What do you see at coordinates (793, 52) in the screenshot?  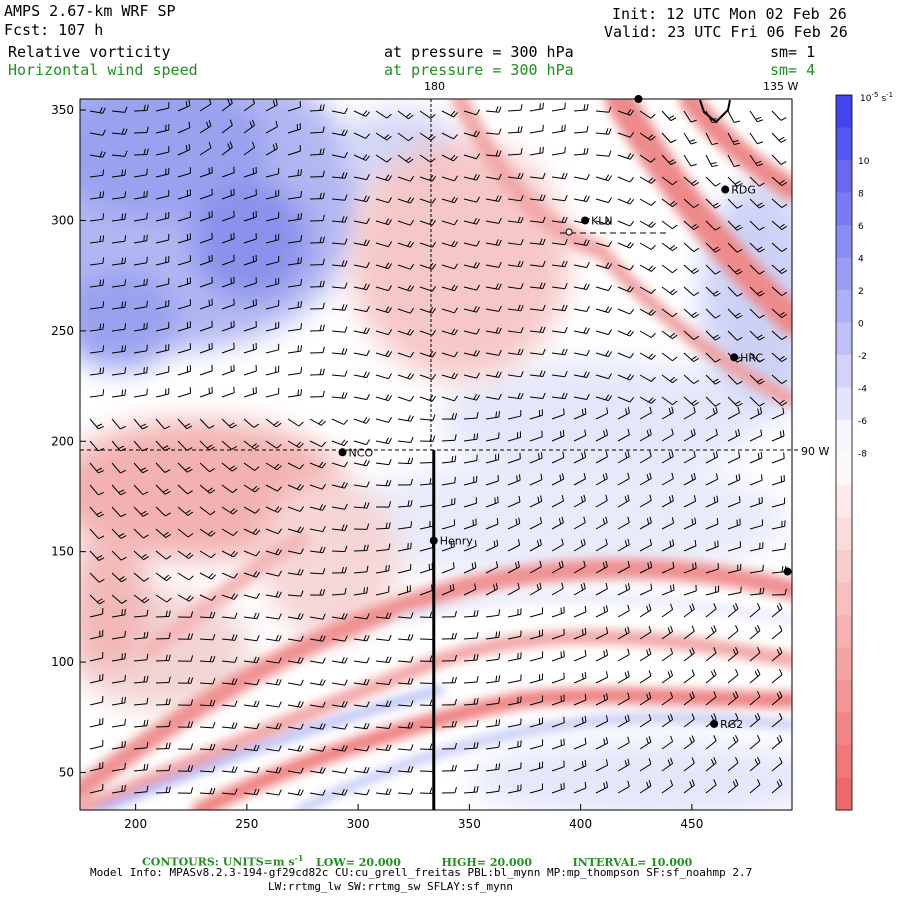 I see `field1-smoothing: sm= 1` at bounding box center [793, 52].